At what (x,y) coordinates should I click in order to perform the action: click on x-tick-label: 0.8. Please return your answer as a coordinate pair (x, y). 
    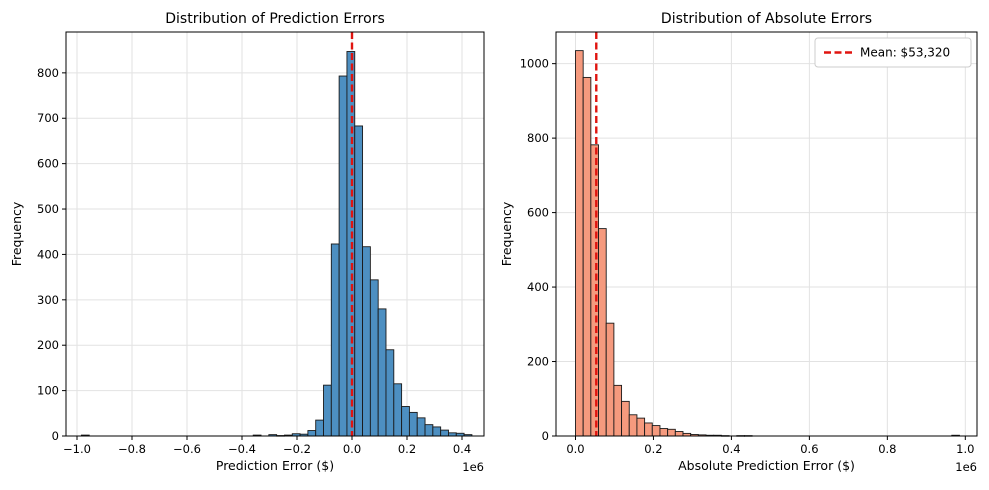
    Looking at the image, I should click on (887, 449).